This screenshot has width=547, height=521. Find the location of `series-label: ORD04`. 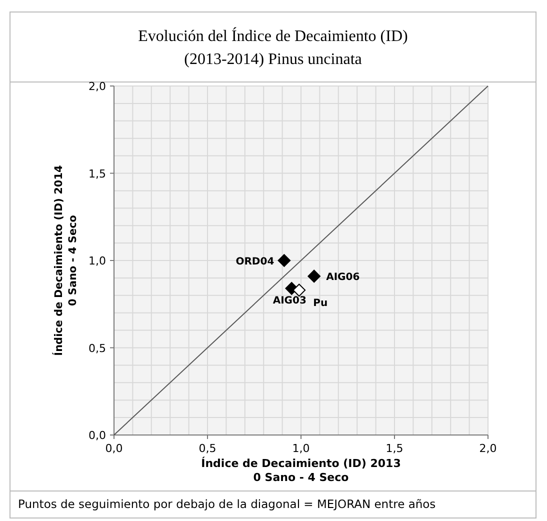

series-label: ORD04 is located at coordinates (255, 262).